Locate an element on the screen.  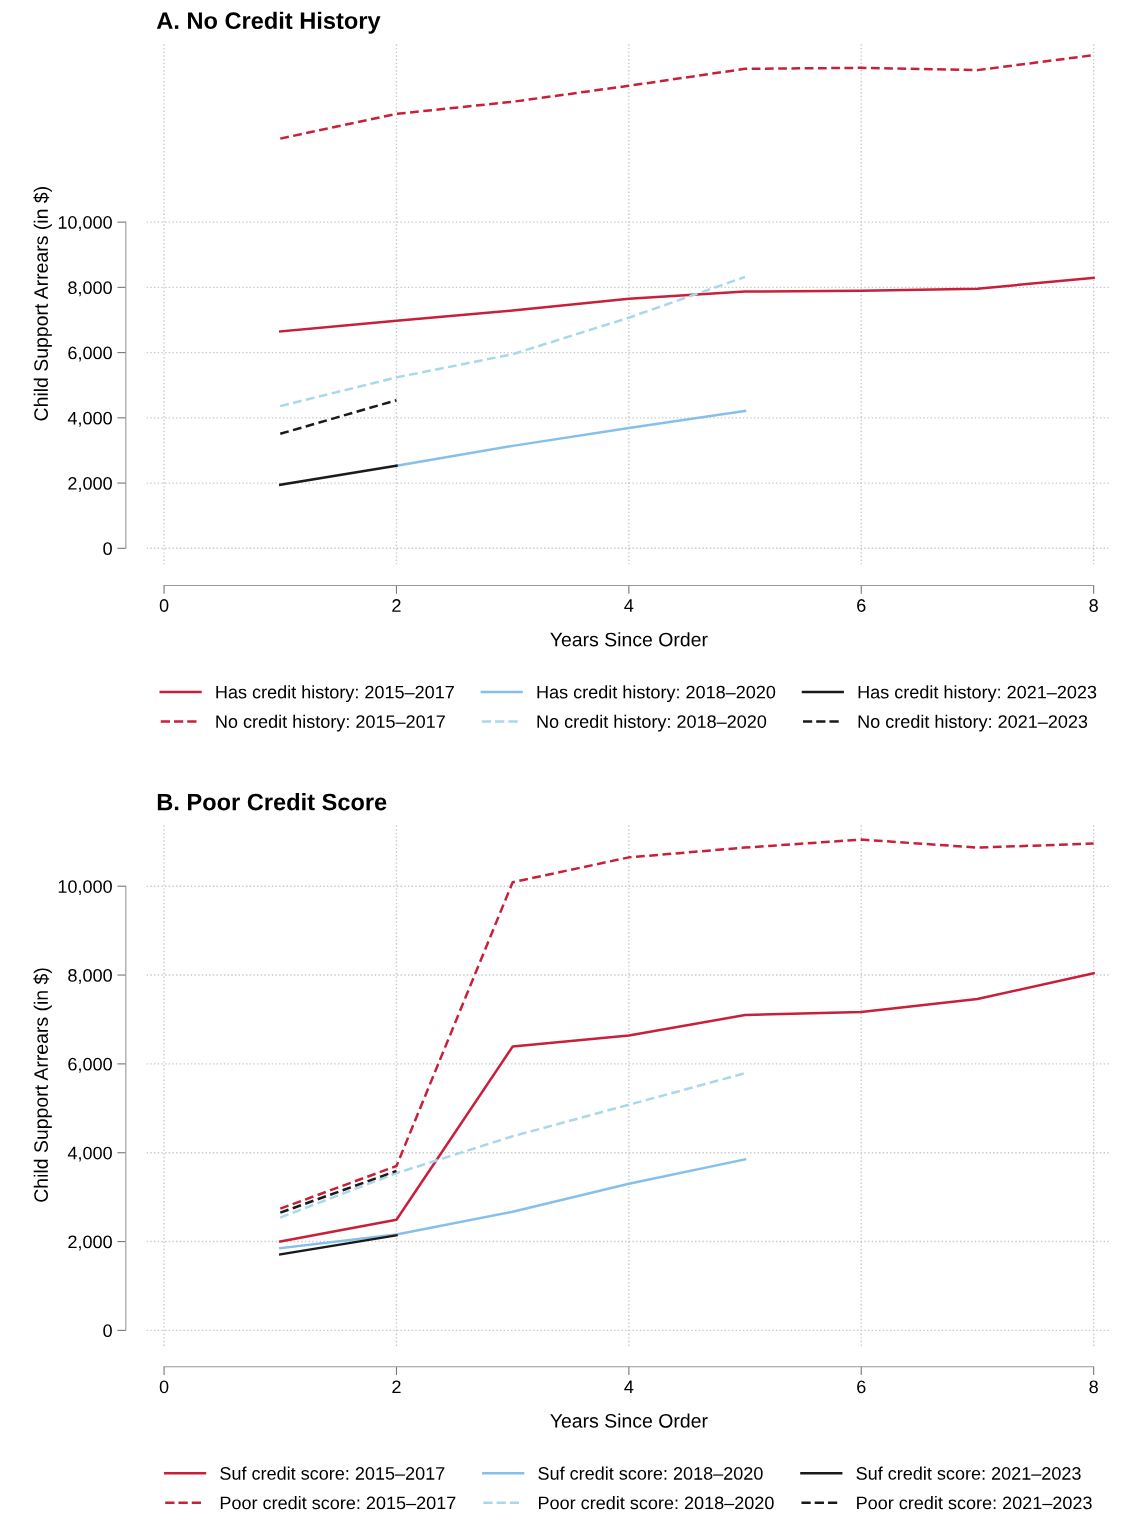
legend-label: Poor credit score: 2021–2023 is located at coordinates (974, 1503).